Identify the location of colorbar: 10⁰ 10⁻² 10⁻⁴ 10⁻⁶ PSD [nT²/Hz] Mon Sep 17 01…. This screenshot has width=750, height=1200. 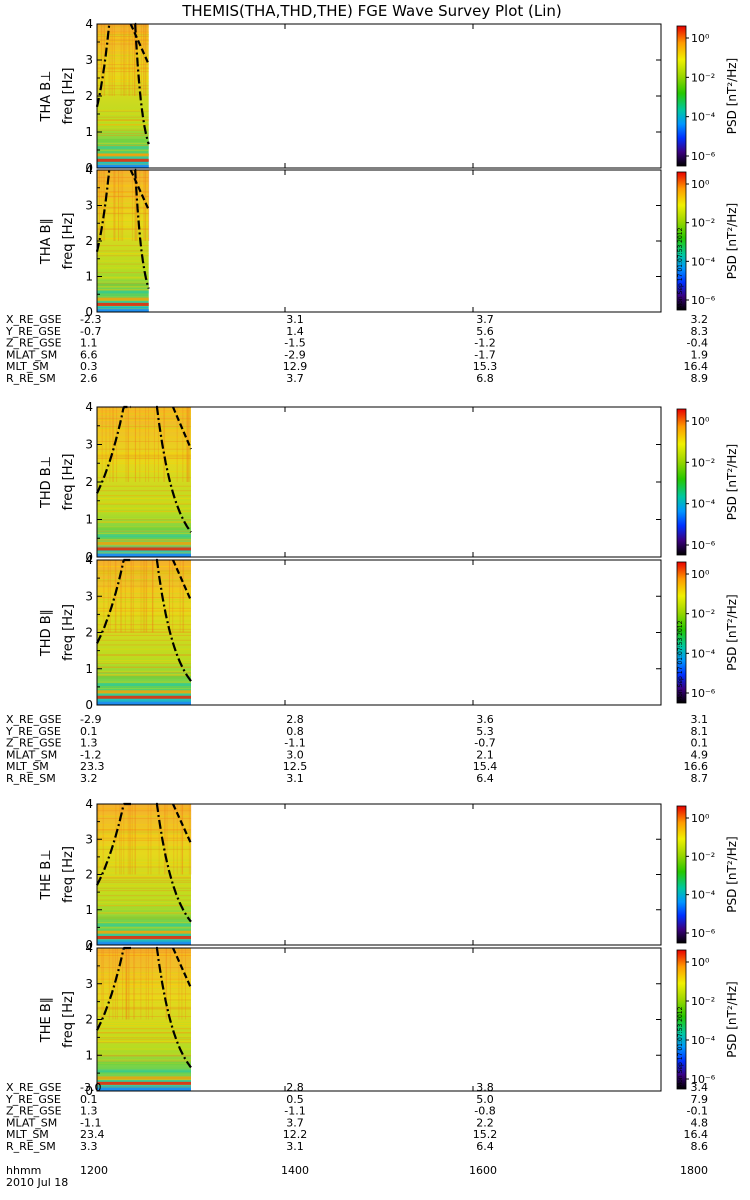
(707, 241).